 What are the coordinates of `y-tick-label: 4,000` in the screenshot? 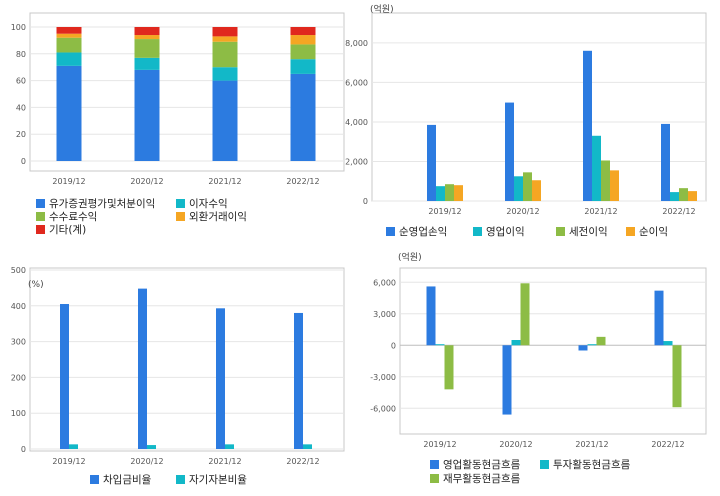 It's located at (356, 122).